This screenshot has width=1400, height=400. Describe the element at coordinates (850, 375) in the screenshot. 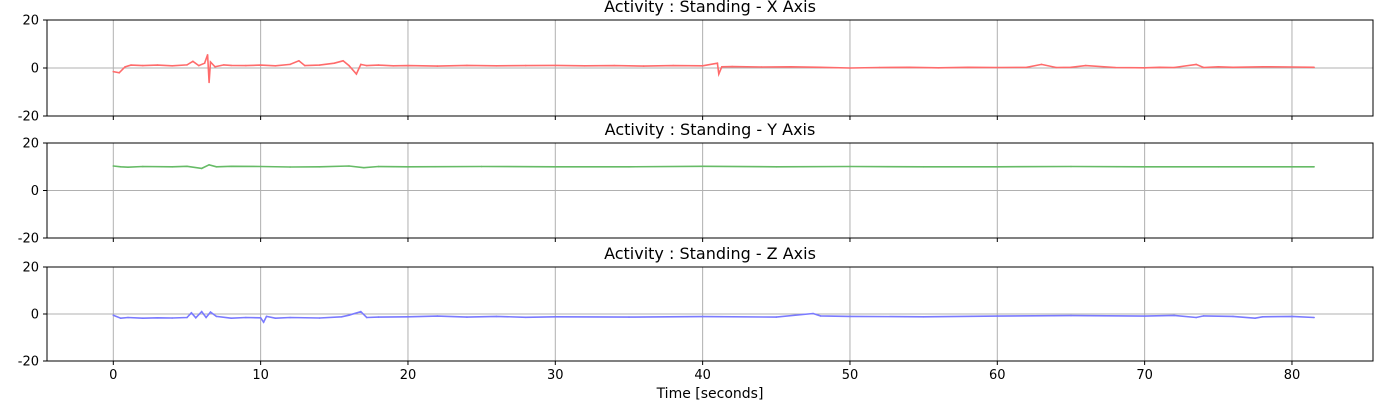

I see `x-tick-label: 50` at that location.